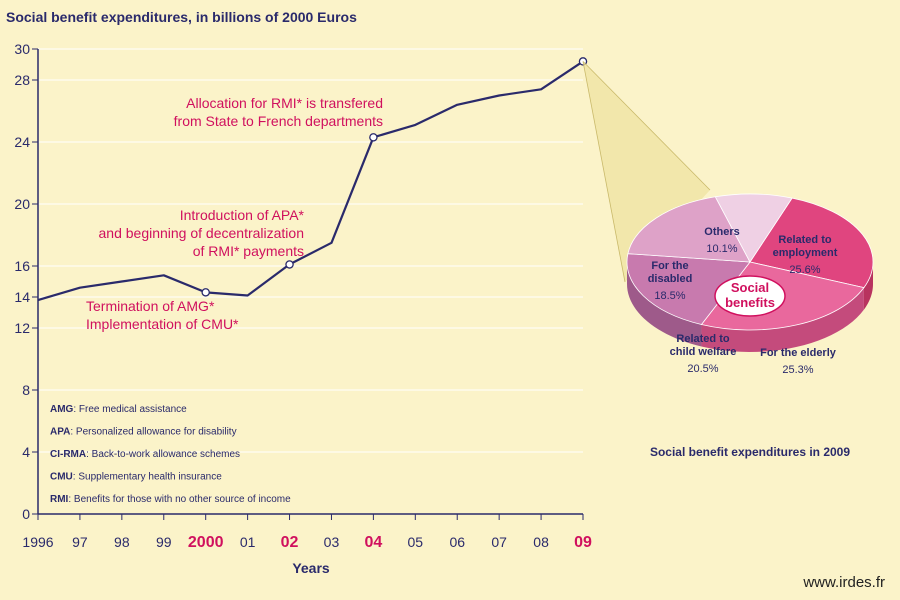 Image resolution: width=900 pixels, height=600 pixels. I want to click on x-tick-label: 97, so click(80, 542).